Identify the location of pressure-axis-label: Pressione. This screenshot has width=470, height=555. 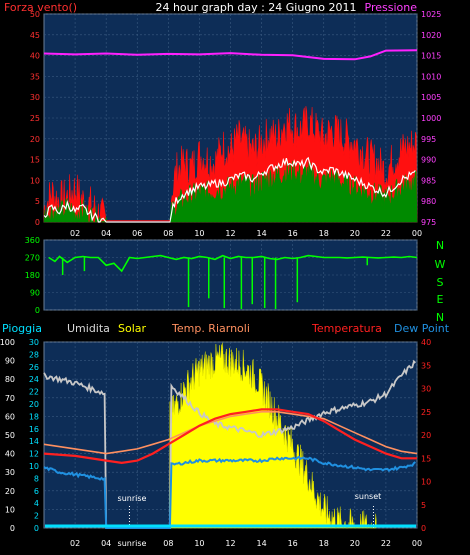
(391, 7).